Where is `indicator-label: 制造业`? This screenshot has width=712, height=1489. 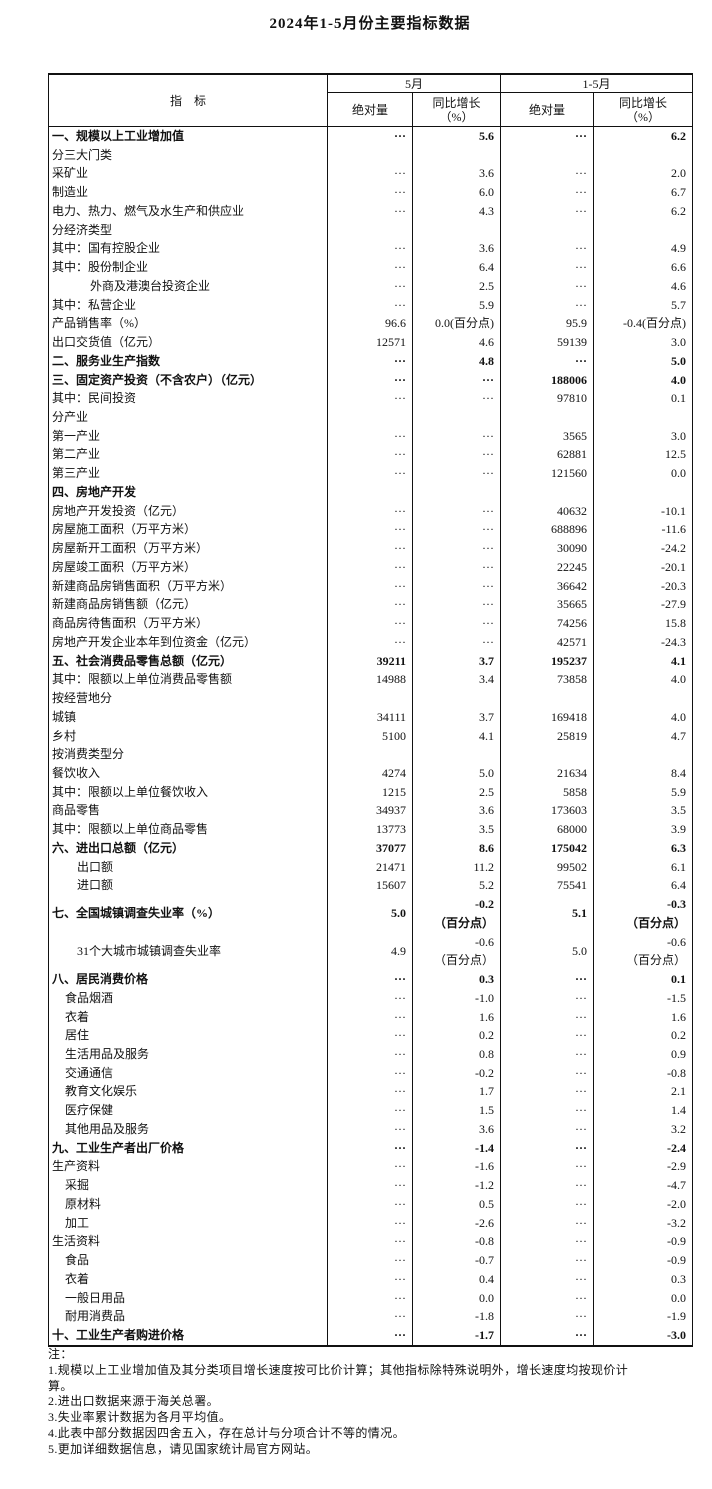
indicator-label: 制造业 is located at coordinates (70, 192).